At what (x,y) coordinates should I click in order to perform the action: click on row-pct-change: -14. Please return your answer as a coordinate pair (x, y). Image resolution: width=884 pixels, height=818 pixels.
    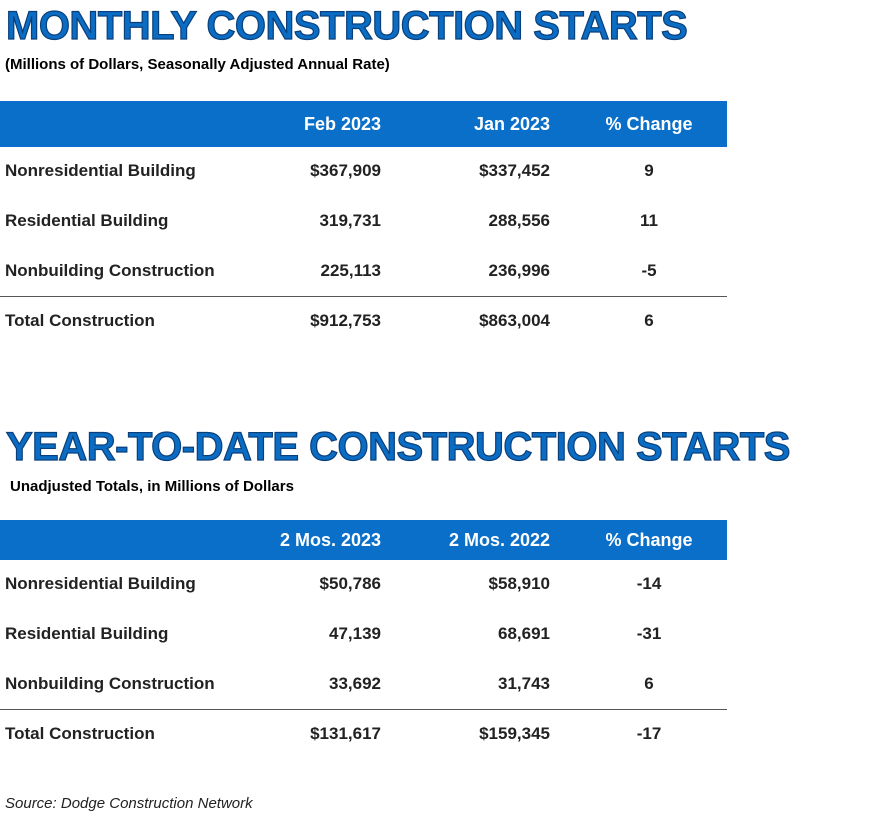
    Looking at the image, I should click on (649, 583).